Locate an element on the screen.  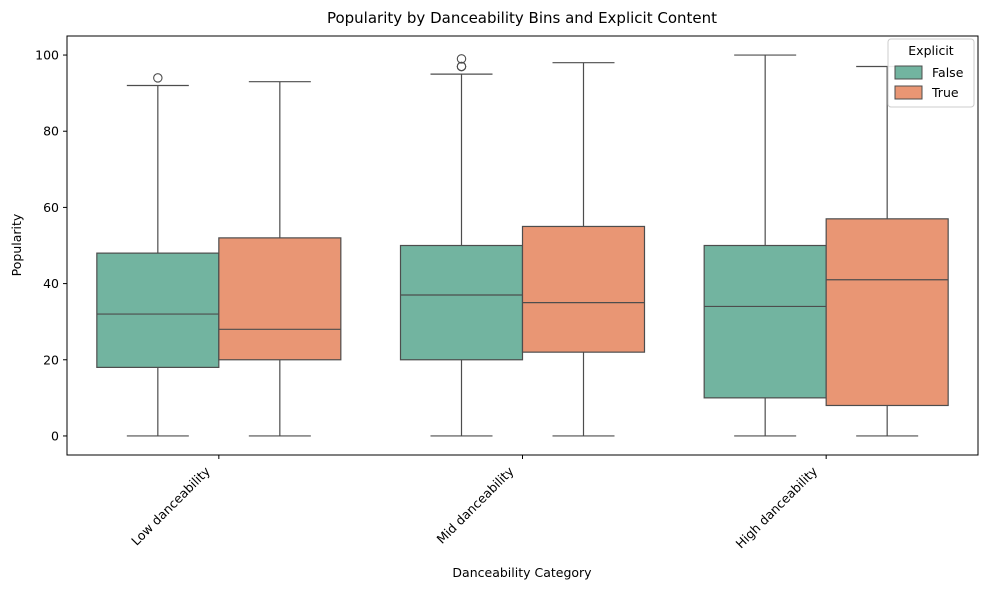
y-tick-label: 100 is located at coordinates (47, 55).